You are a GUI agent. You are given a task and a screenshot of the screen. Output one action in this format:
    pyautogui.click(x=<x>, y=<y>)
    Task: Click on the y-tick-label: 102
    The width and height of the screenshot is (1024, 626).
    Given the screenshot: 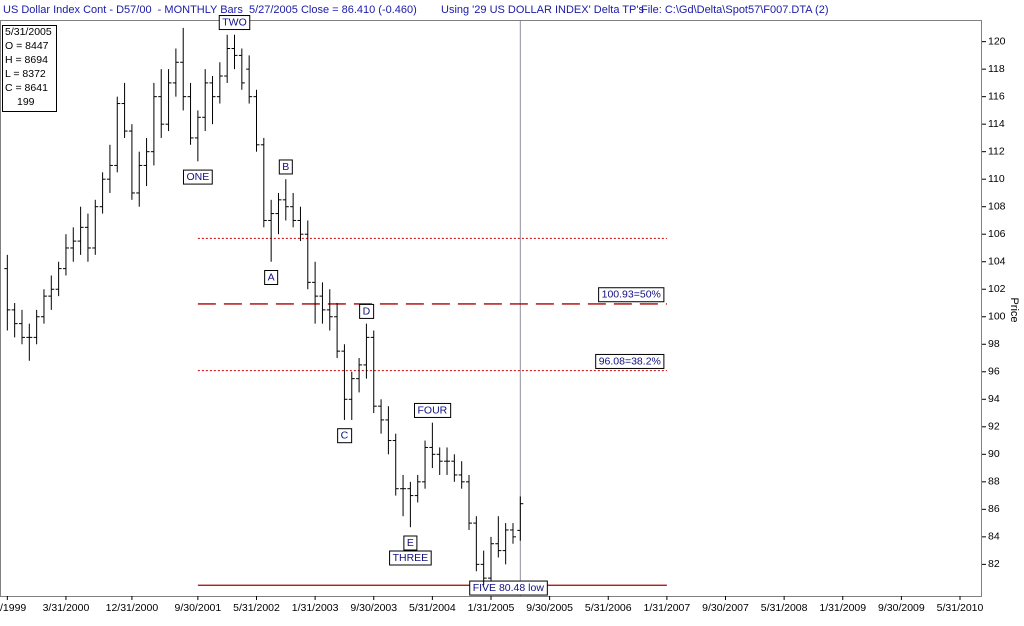 What is the action you would take?
    pyautogui.click(x=997, y=289)
    